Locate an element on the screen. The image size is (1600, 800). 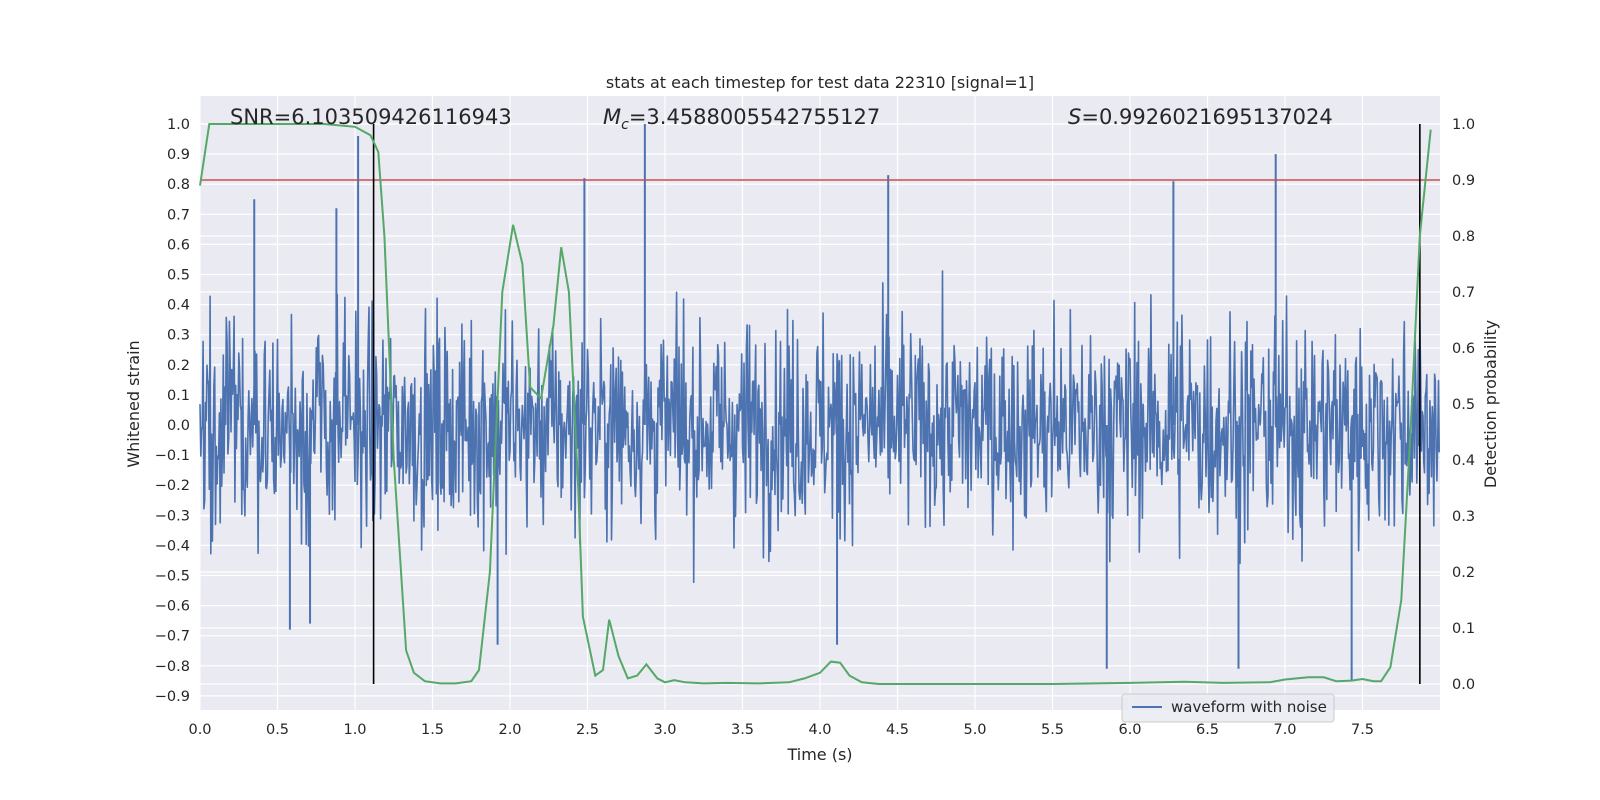
mc-value: =3.4588005542755127 is located at coordinates (754, 117).